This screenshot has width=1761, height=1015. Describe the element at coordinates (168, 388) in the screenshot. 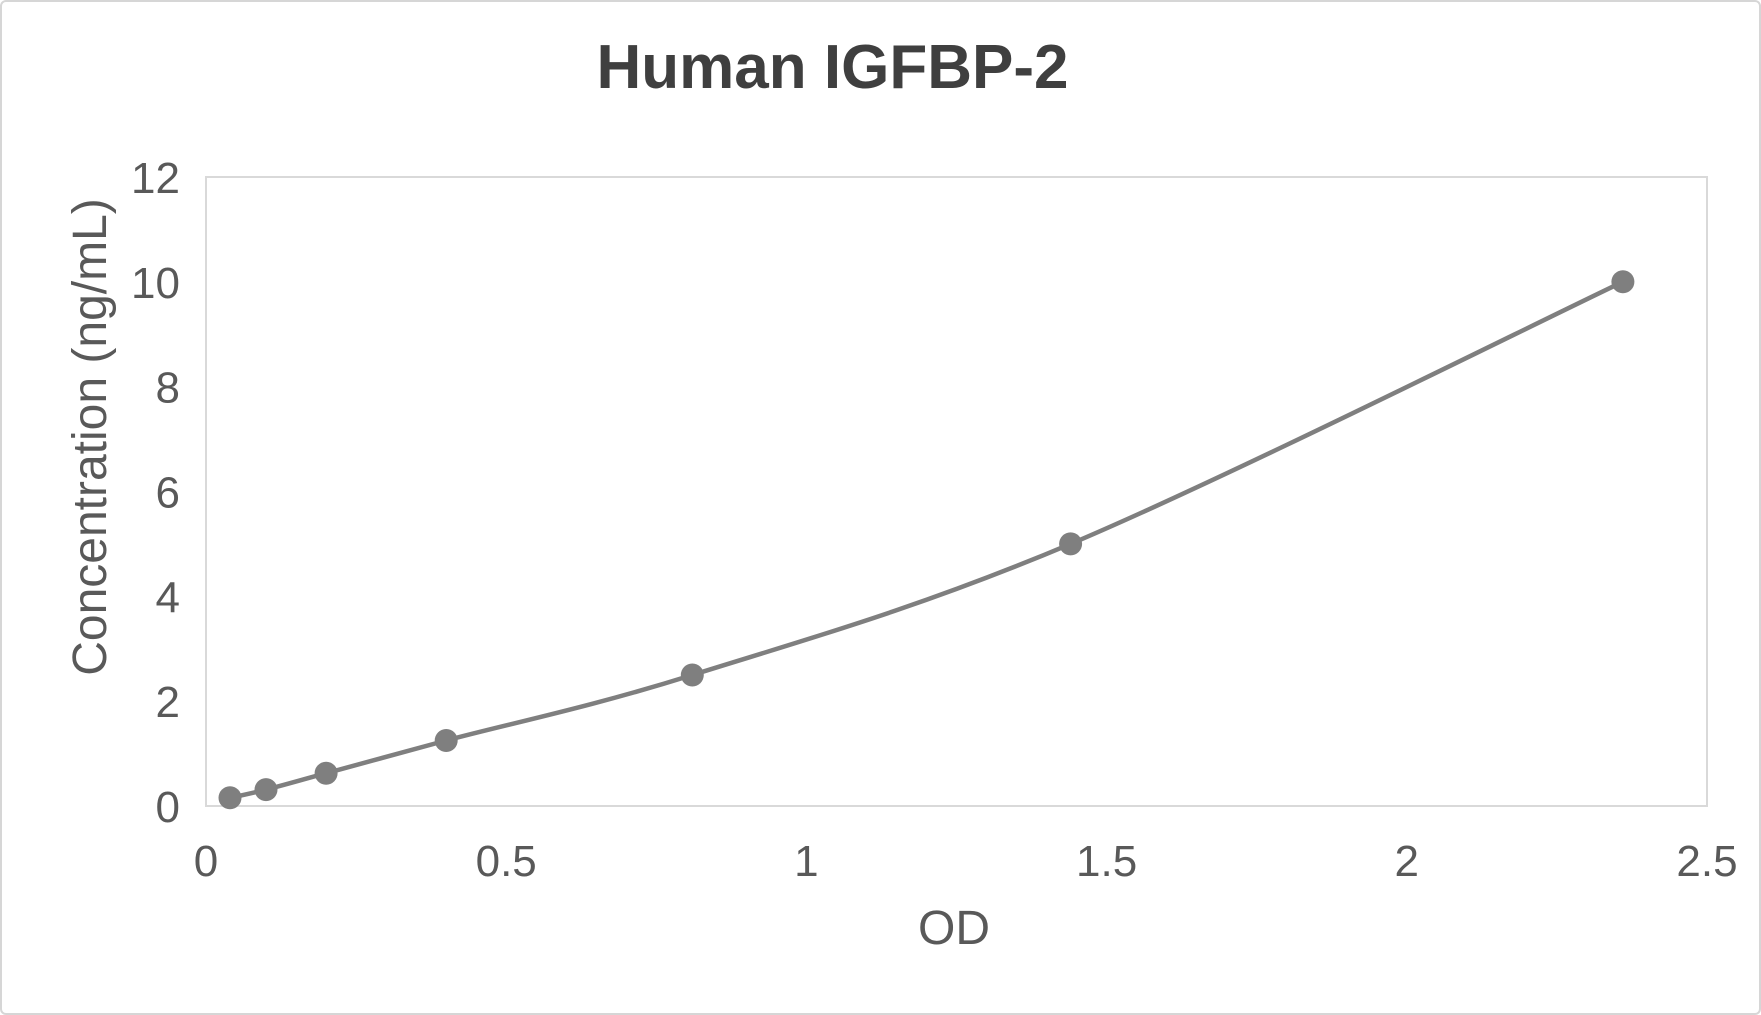

I see `y-tick-label: 8` at that location.